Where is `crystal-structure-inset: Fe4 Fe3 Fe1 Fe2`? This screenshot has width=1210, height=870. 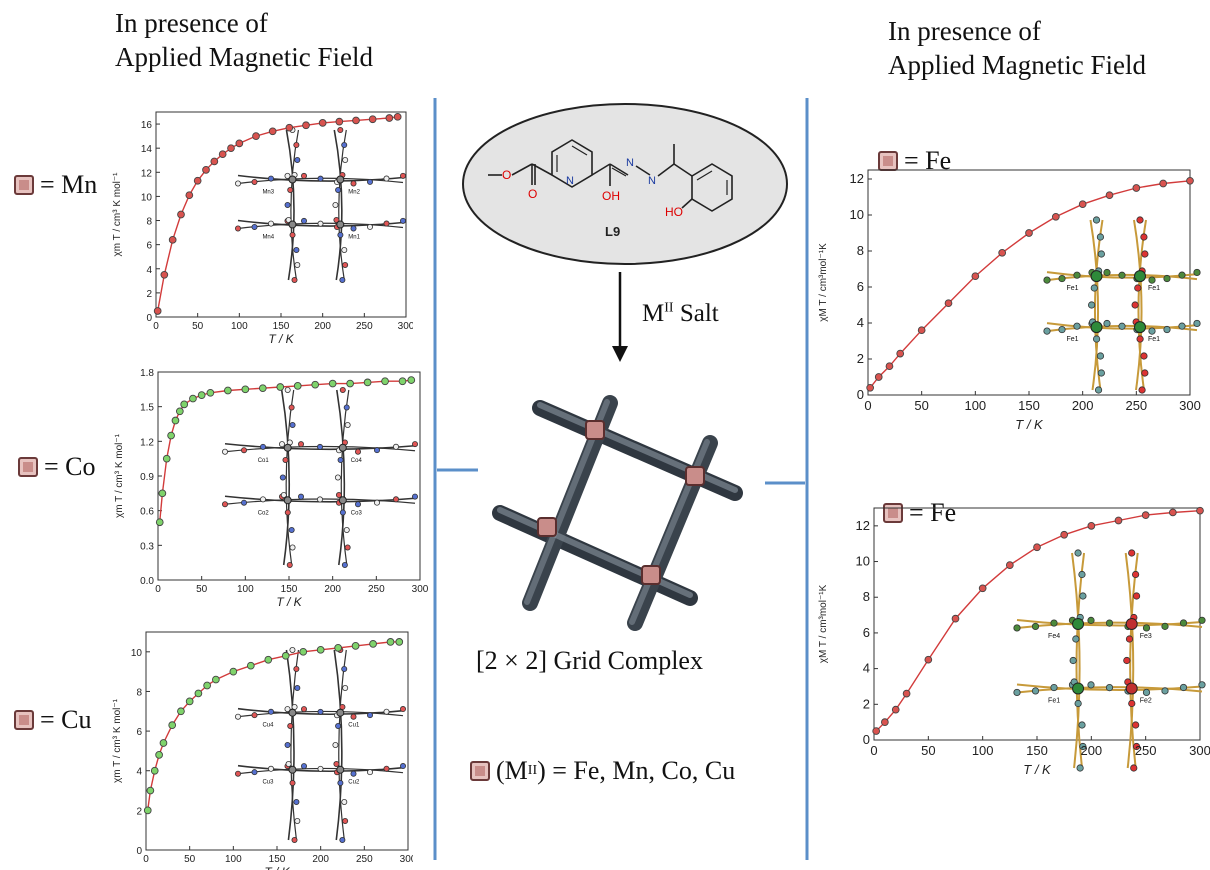 crystal-structure-inset: Fe4 Fe3 Fe1 Fe2 is located at coordinates (1109, 660).